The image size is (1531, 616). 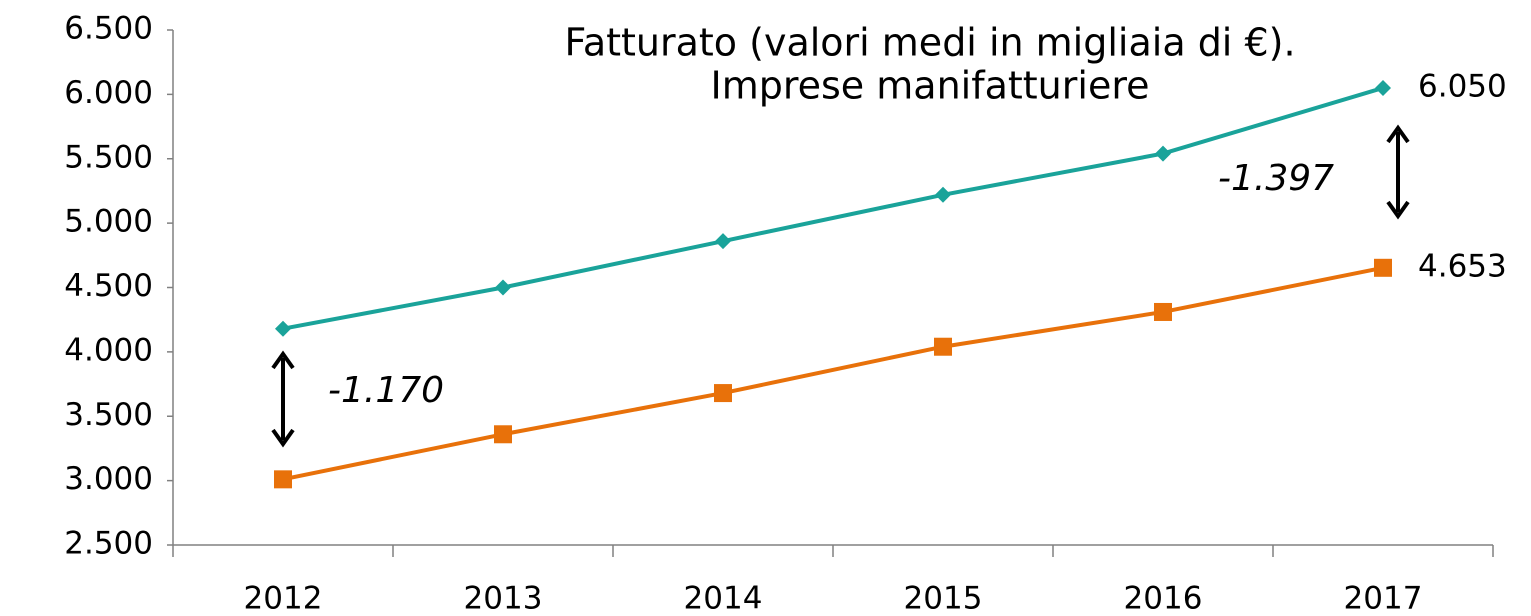 I want to click on y-tick-label: 6.500, so click(x=108, y=29).